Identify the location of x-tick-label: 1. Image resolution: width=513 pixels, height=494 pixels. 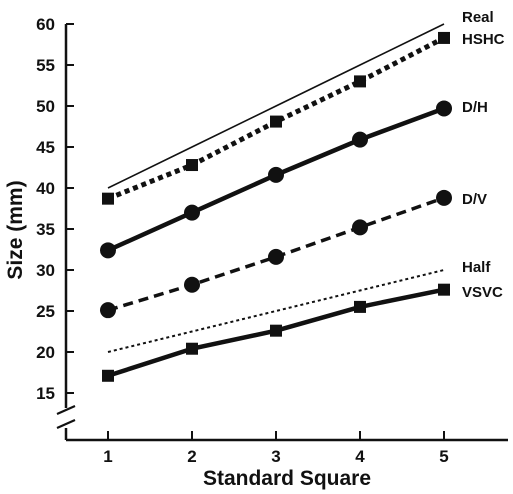
(107, 456).